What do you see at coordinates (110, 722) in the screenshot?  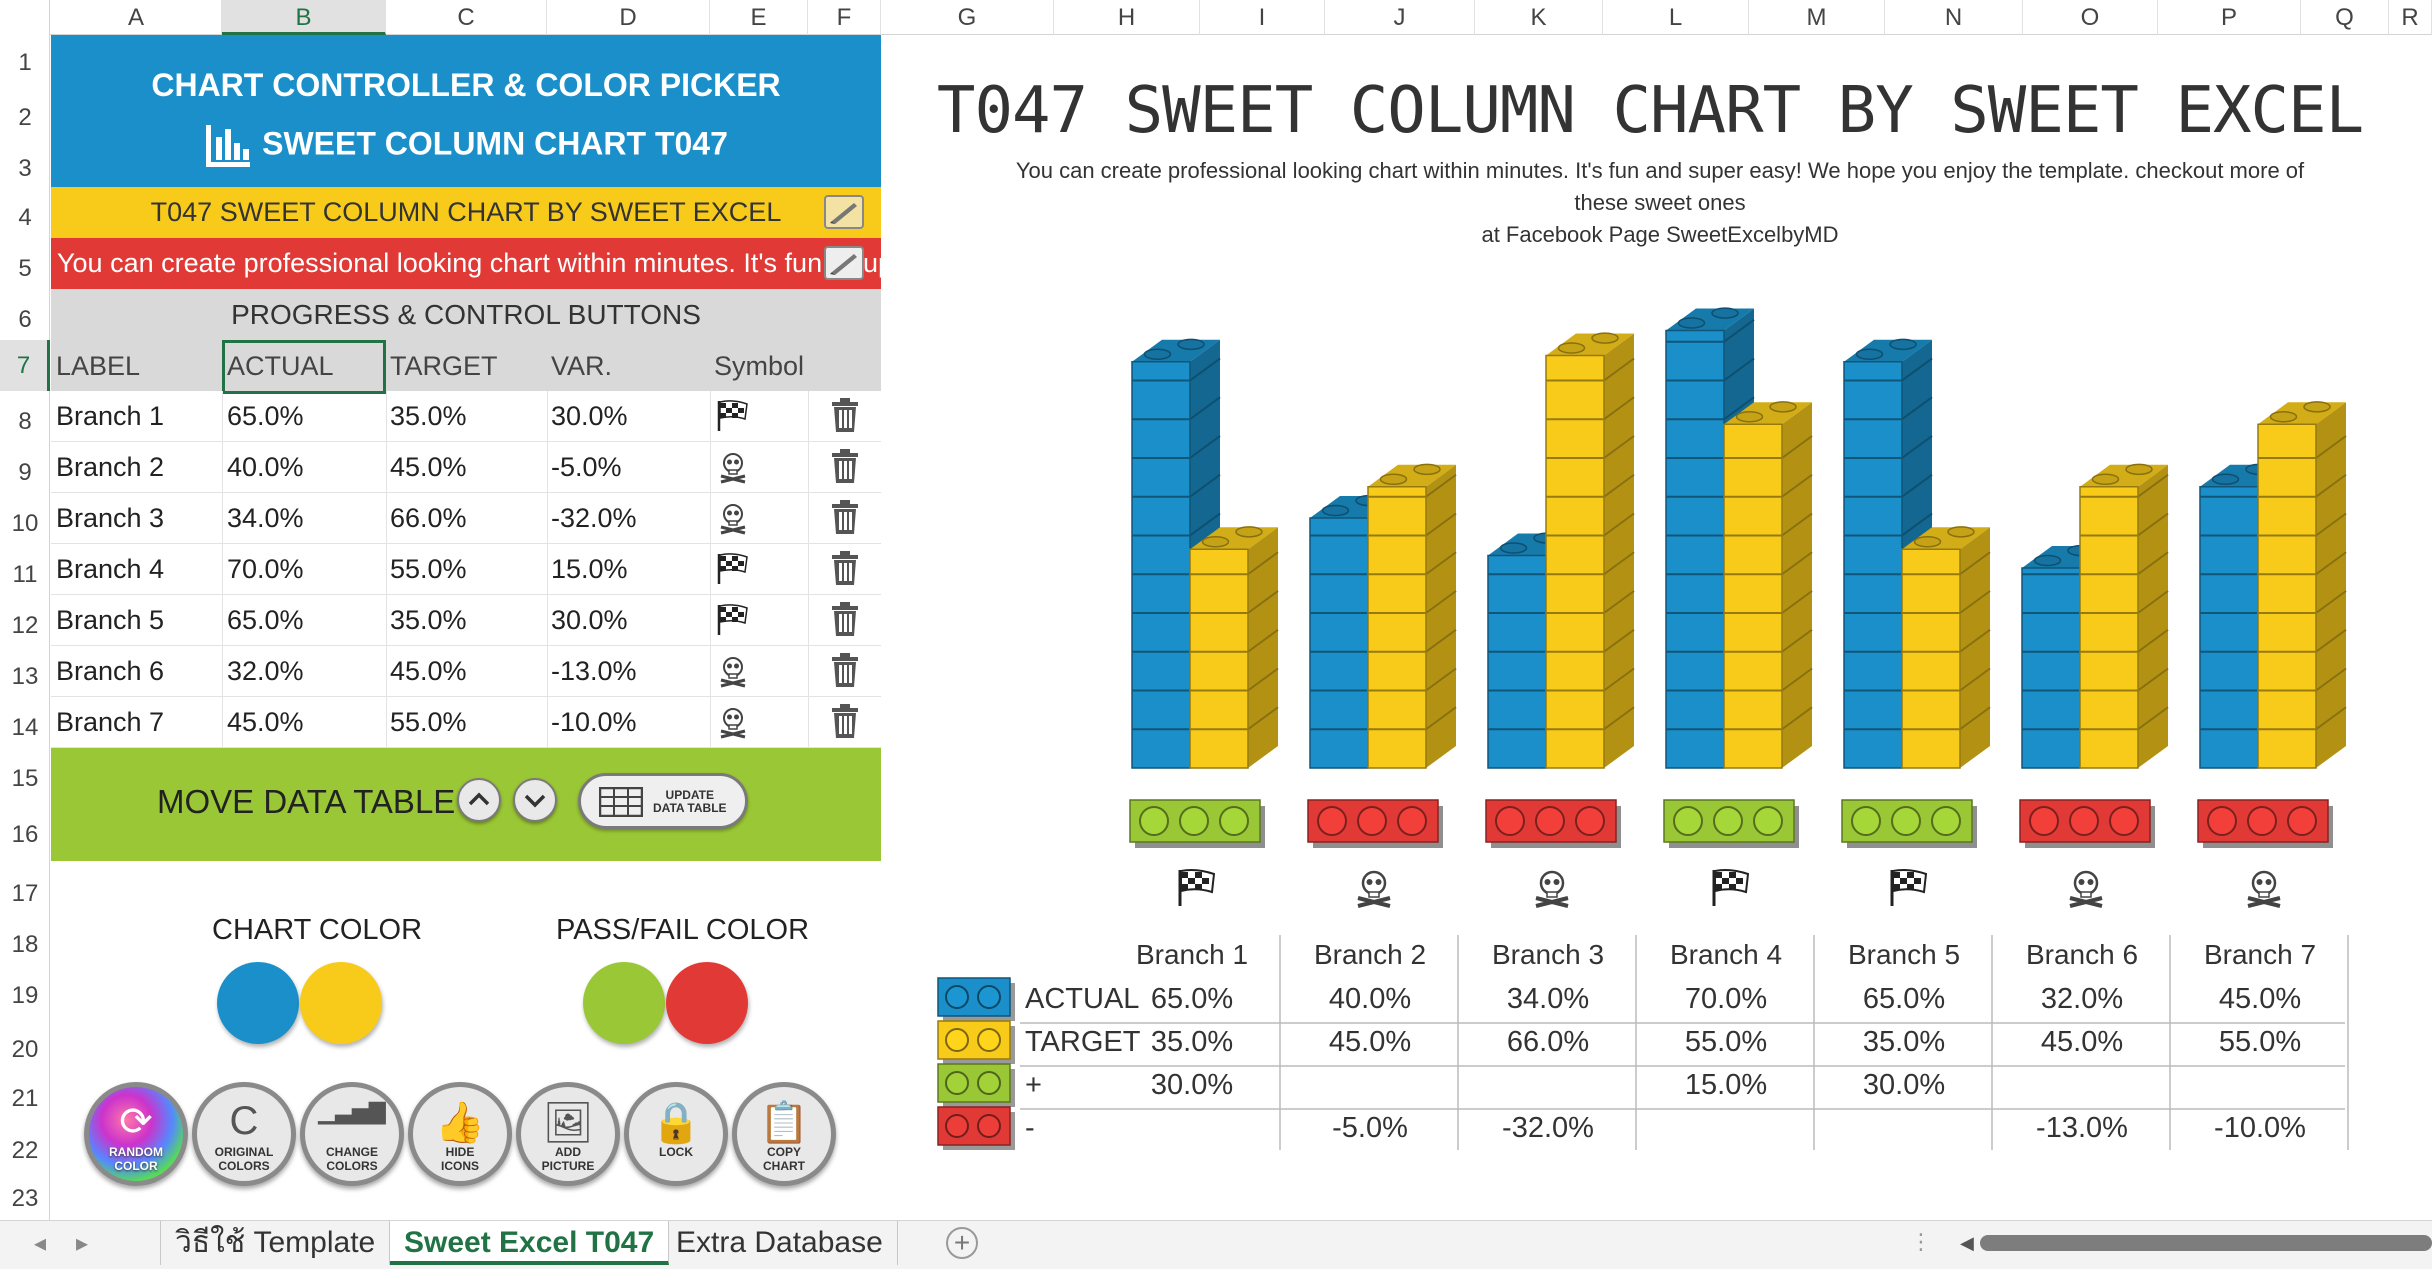 I see `cell-label: Branch 7` at bounding box center [110, 722].